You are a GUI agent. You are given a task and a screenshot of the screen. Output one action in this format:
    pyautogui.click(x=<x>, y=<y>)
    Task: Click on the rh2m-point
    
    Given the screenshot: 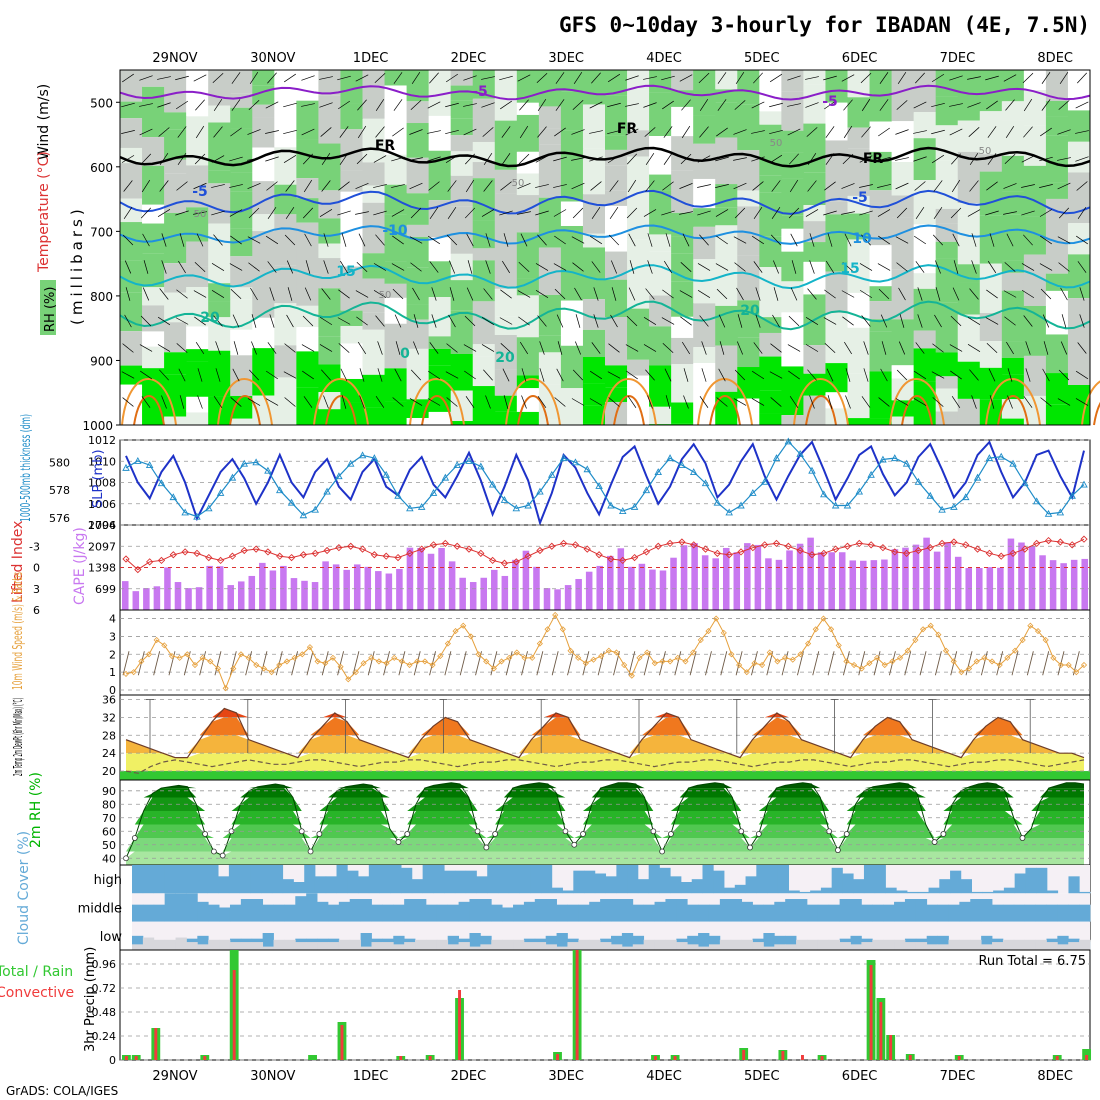 What is the action you would take?
    pyautogui.click(x=301, y=831)
    